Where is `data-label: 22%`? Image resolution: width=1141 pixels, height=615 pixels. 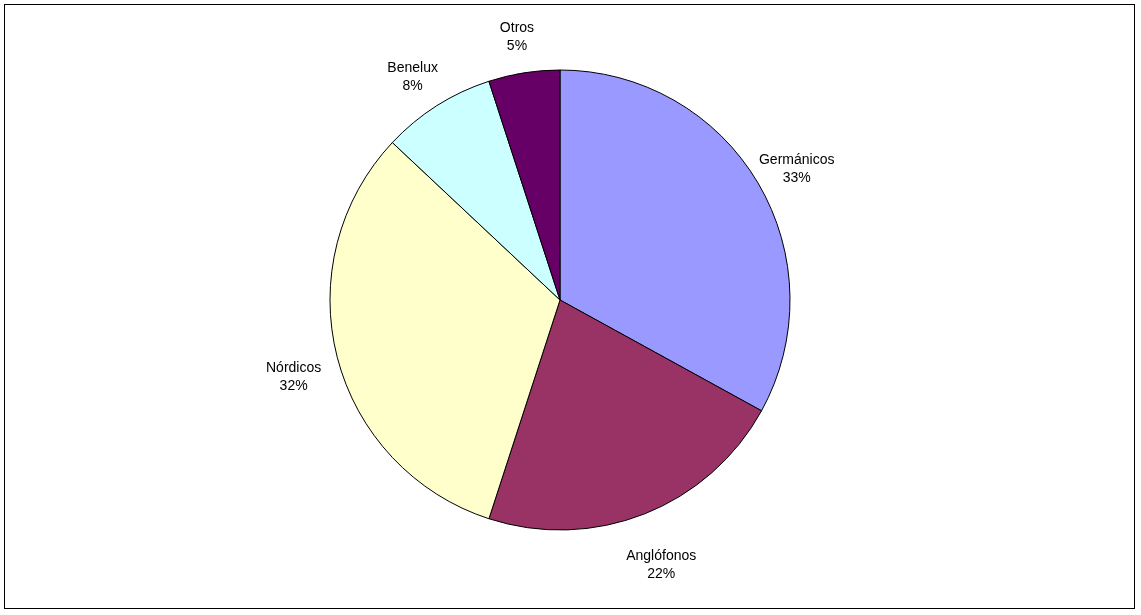 data-label: 22% is located at coordinates (661, 572).